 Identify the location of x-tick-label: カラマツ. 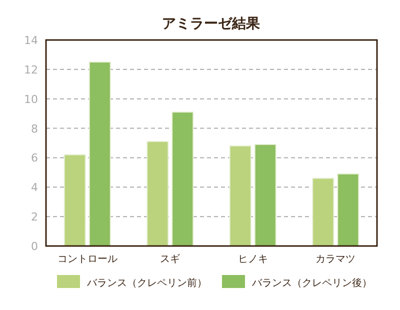
(336, 259).